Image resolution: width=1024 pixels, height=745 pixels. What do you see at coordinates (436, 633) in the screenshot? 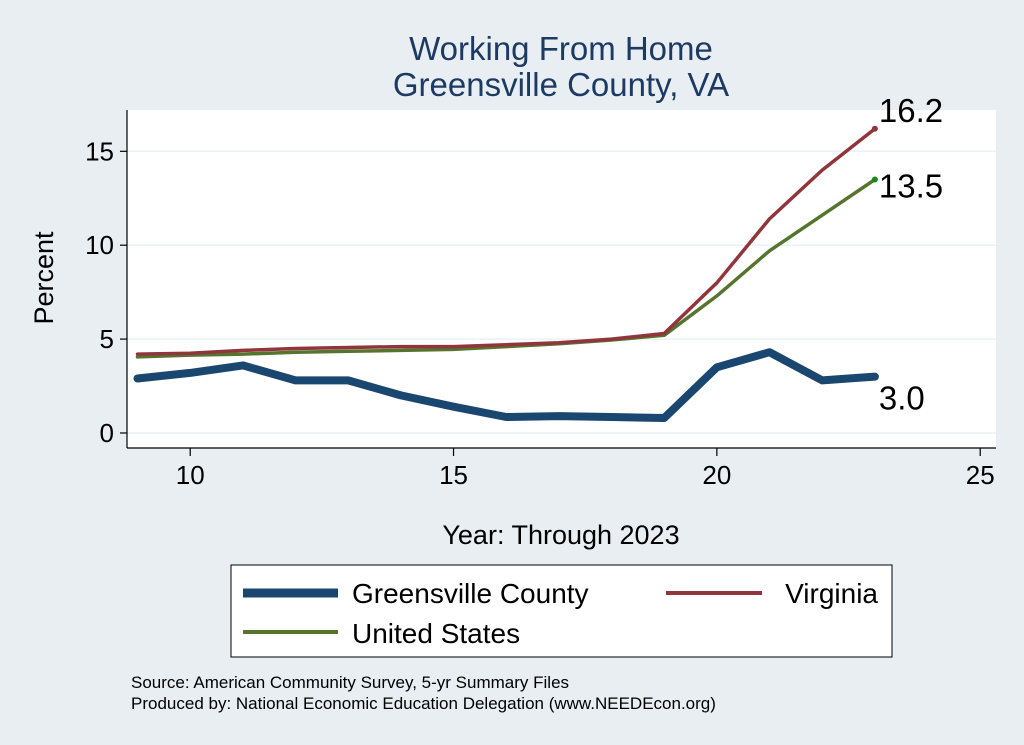
I see `legend-label-united-states: United States` at bounding box center [436, 633].